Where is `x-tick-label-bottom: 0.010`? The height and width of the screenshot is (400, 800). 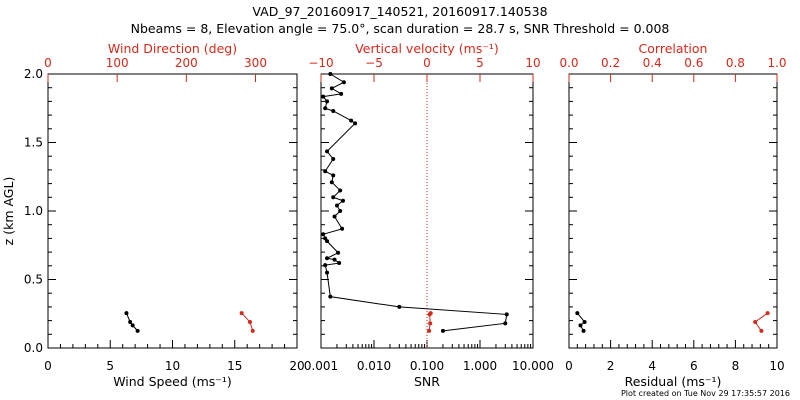 x-tick-label-bottom: 0.010 is located at coordinates (374, 366).